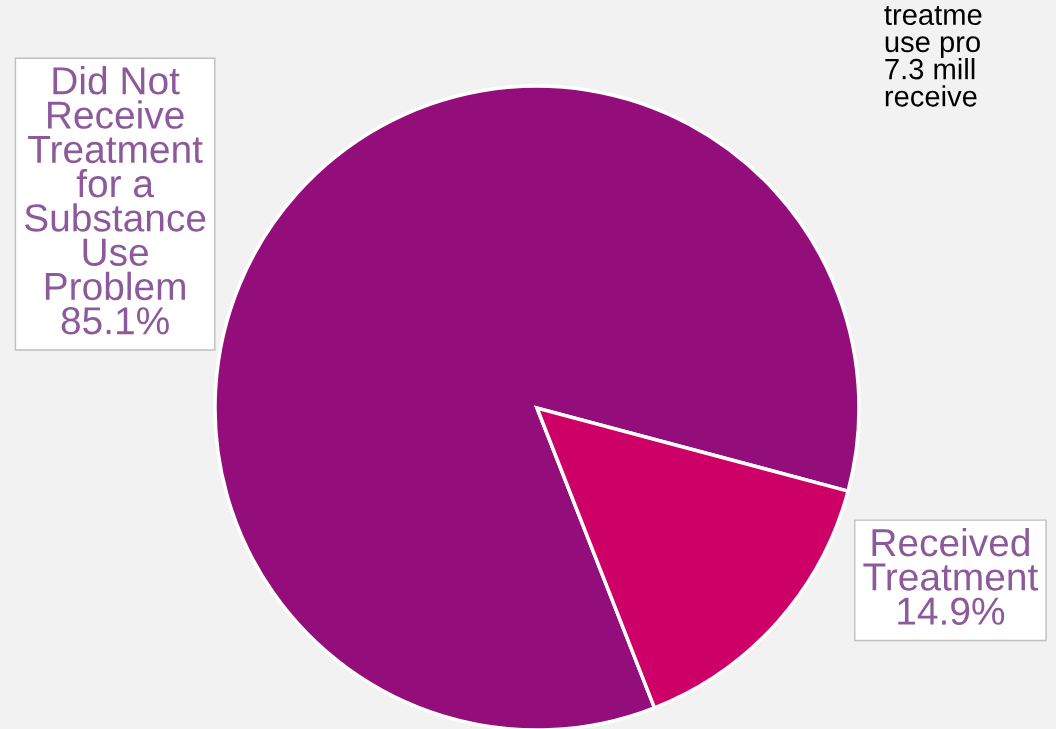 The image size is (1056, 729). What do you see at coordinates (115, 183) in the screenshot?
I see `slice-label: Did Not Receive Treatment for a Substance Use Problem` at bounding box center [115, 183].